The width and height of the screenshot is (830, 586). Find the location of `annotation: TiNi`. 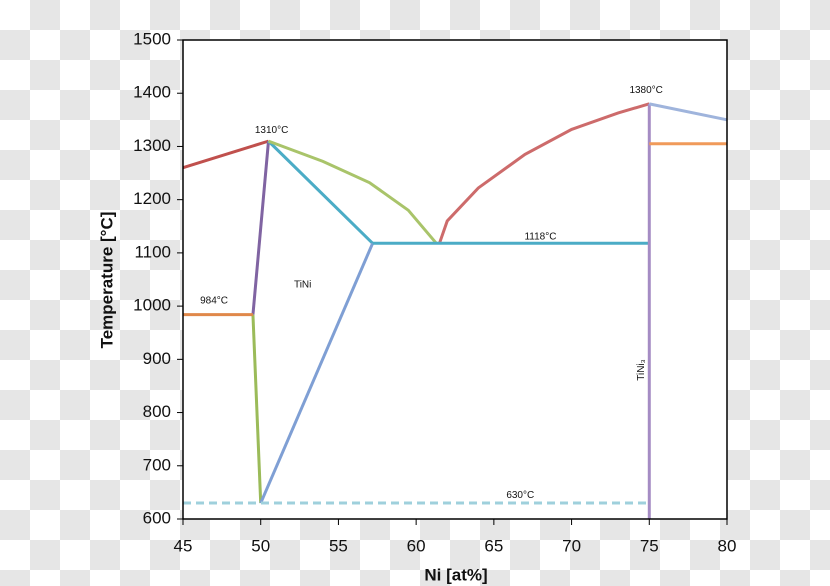

annotation: TiNi is located at coordinates (302, 284).